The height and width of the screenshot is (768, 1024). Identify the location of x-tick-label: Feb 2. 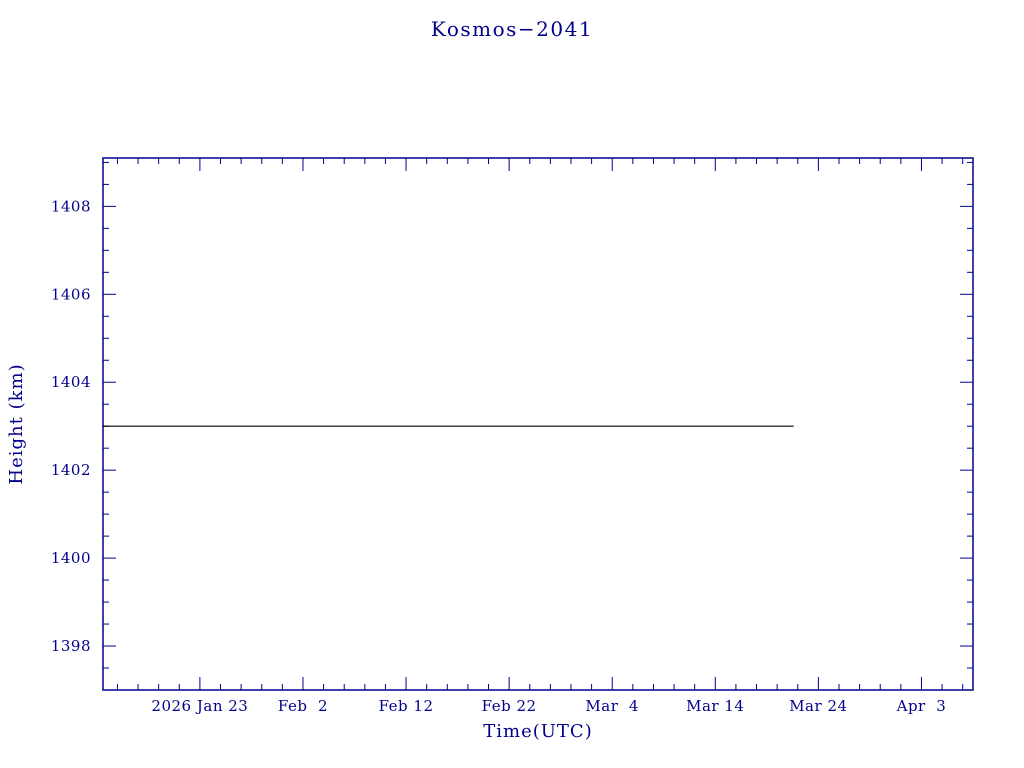
(303, 706).